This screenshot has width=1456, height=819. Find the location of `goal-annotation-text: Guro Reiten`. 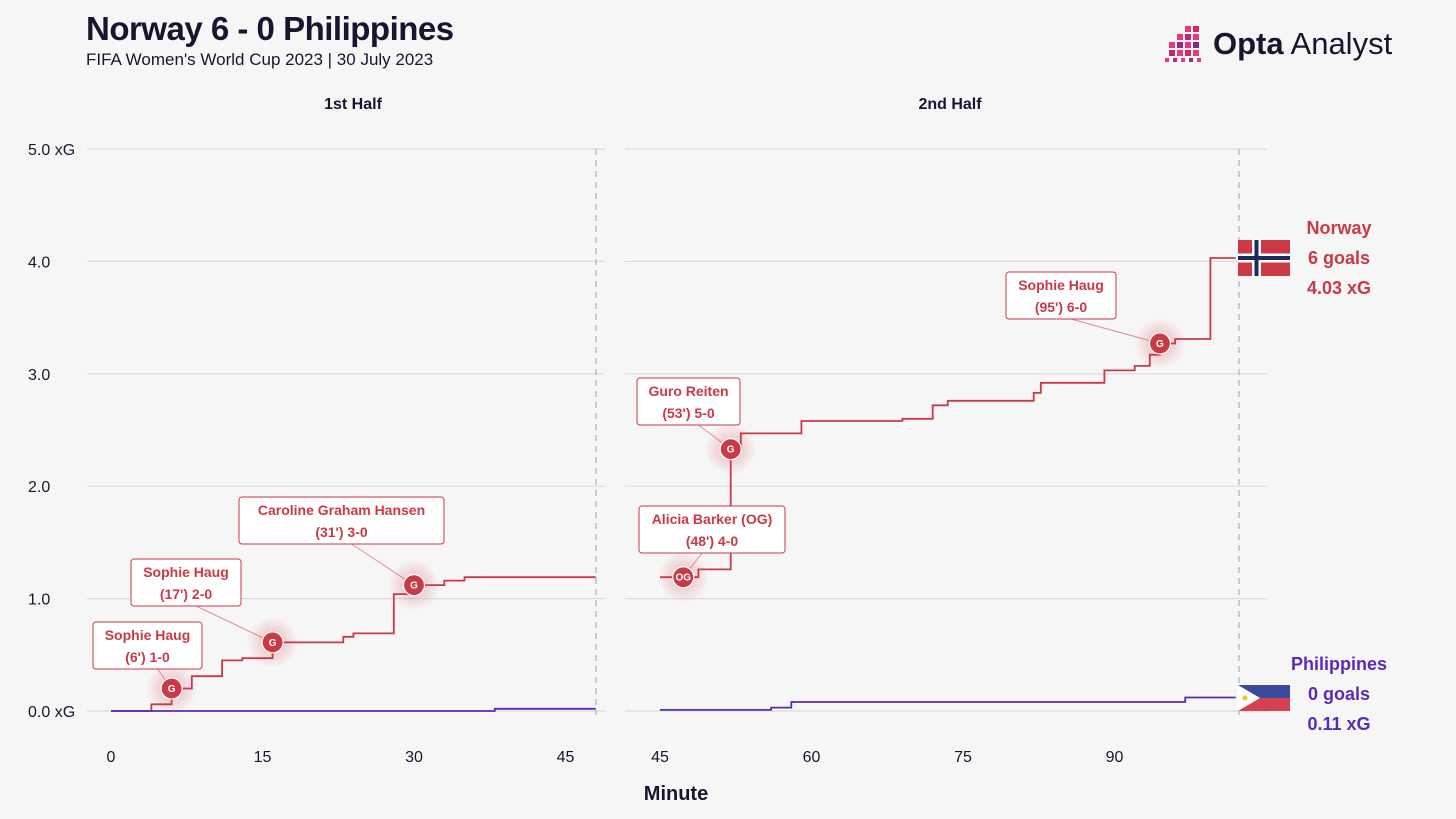

goal-annotation-text: Guro Reiten is located at coordinates (688, 391).